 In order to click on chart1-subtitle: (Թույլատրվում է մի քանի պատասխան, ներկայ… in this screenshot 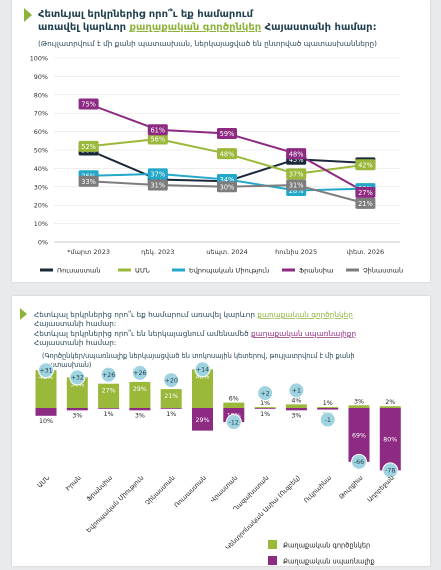, I will do `click(207, 43)`.